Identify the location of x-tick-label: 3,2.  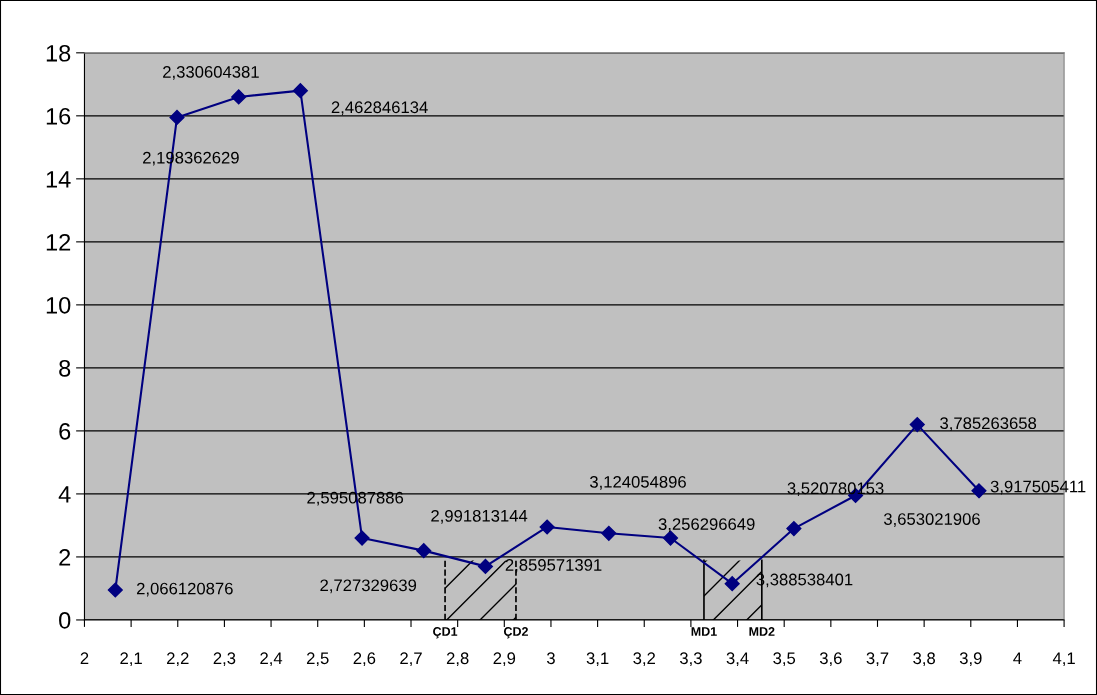
(644, 659).